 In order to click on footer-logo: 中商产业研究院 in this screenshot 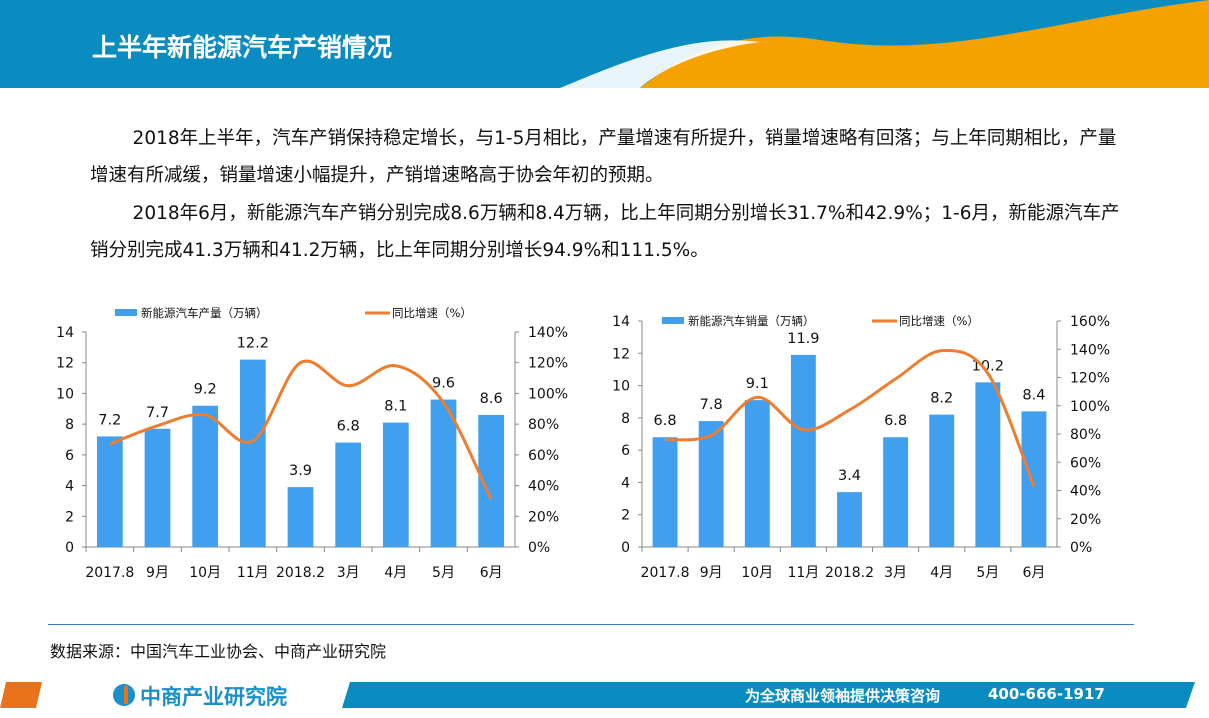, I will do `click(213, 697)`.